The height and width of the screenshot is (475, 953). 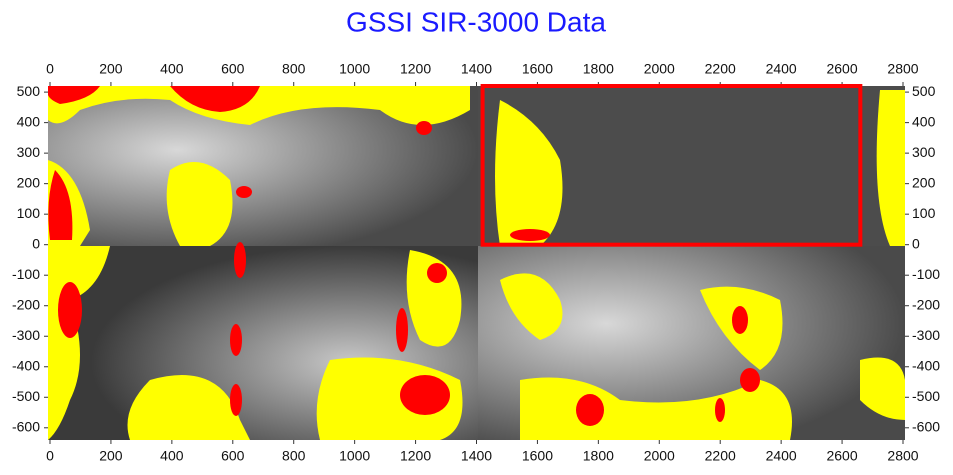 I want to click on y-tick-label-right: -500, so click(x=926, y=396).